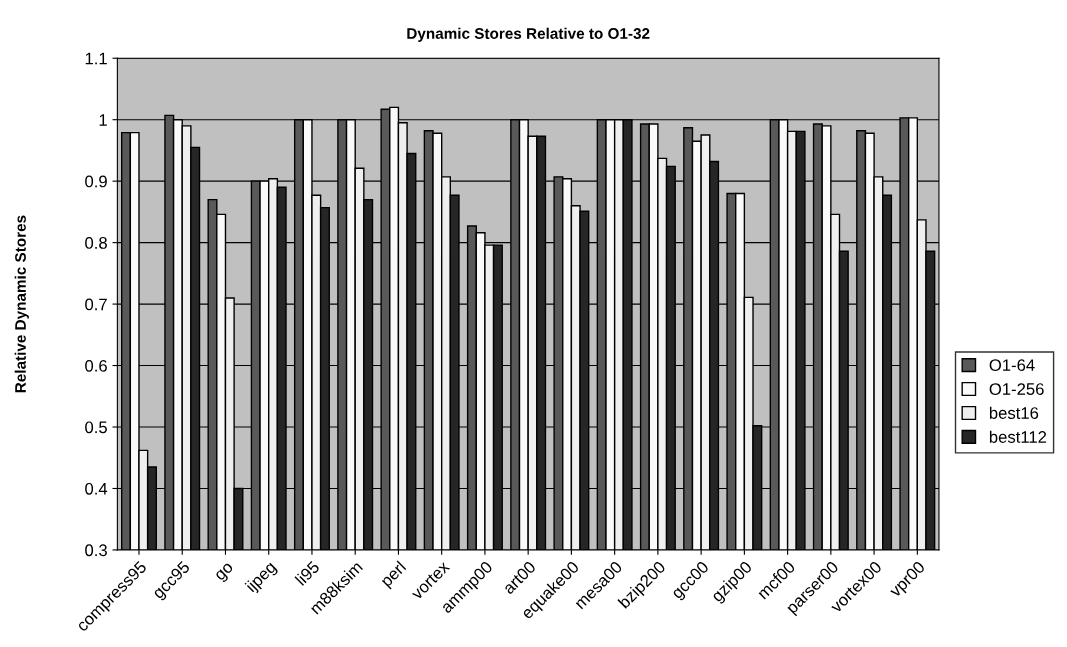 The height and width of the screenshot is (647, 1067). What do you see at coordinates (96, 243) in the screenshot?
I see `y-tick-label: 0.8` at bounding box center [96, 243].